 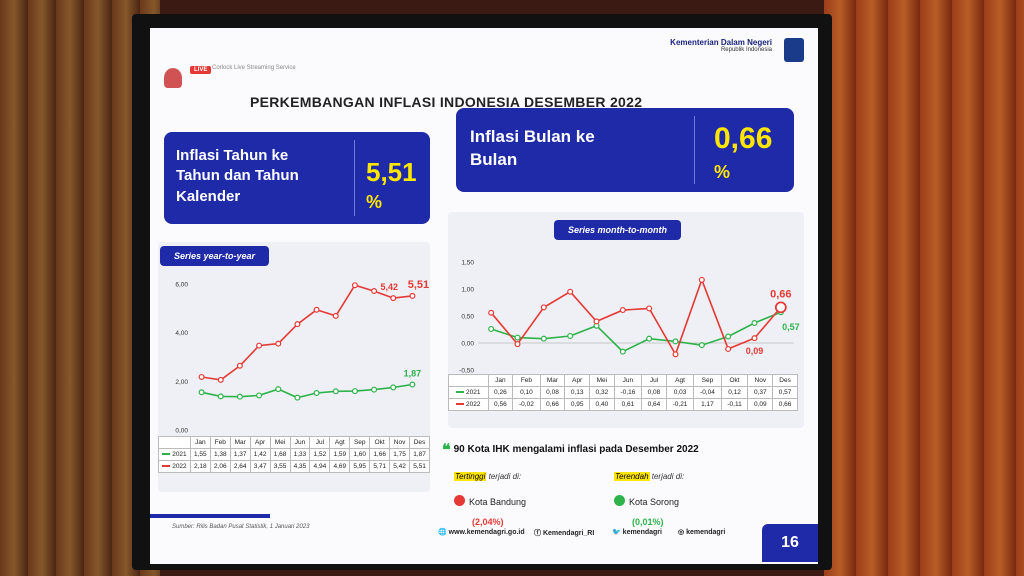 What do you see at coordinates (467, 290) in the screenshot?
I see `y-tick-label: 1,00` at bounding box center [467, 290].